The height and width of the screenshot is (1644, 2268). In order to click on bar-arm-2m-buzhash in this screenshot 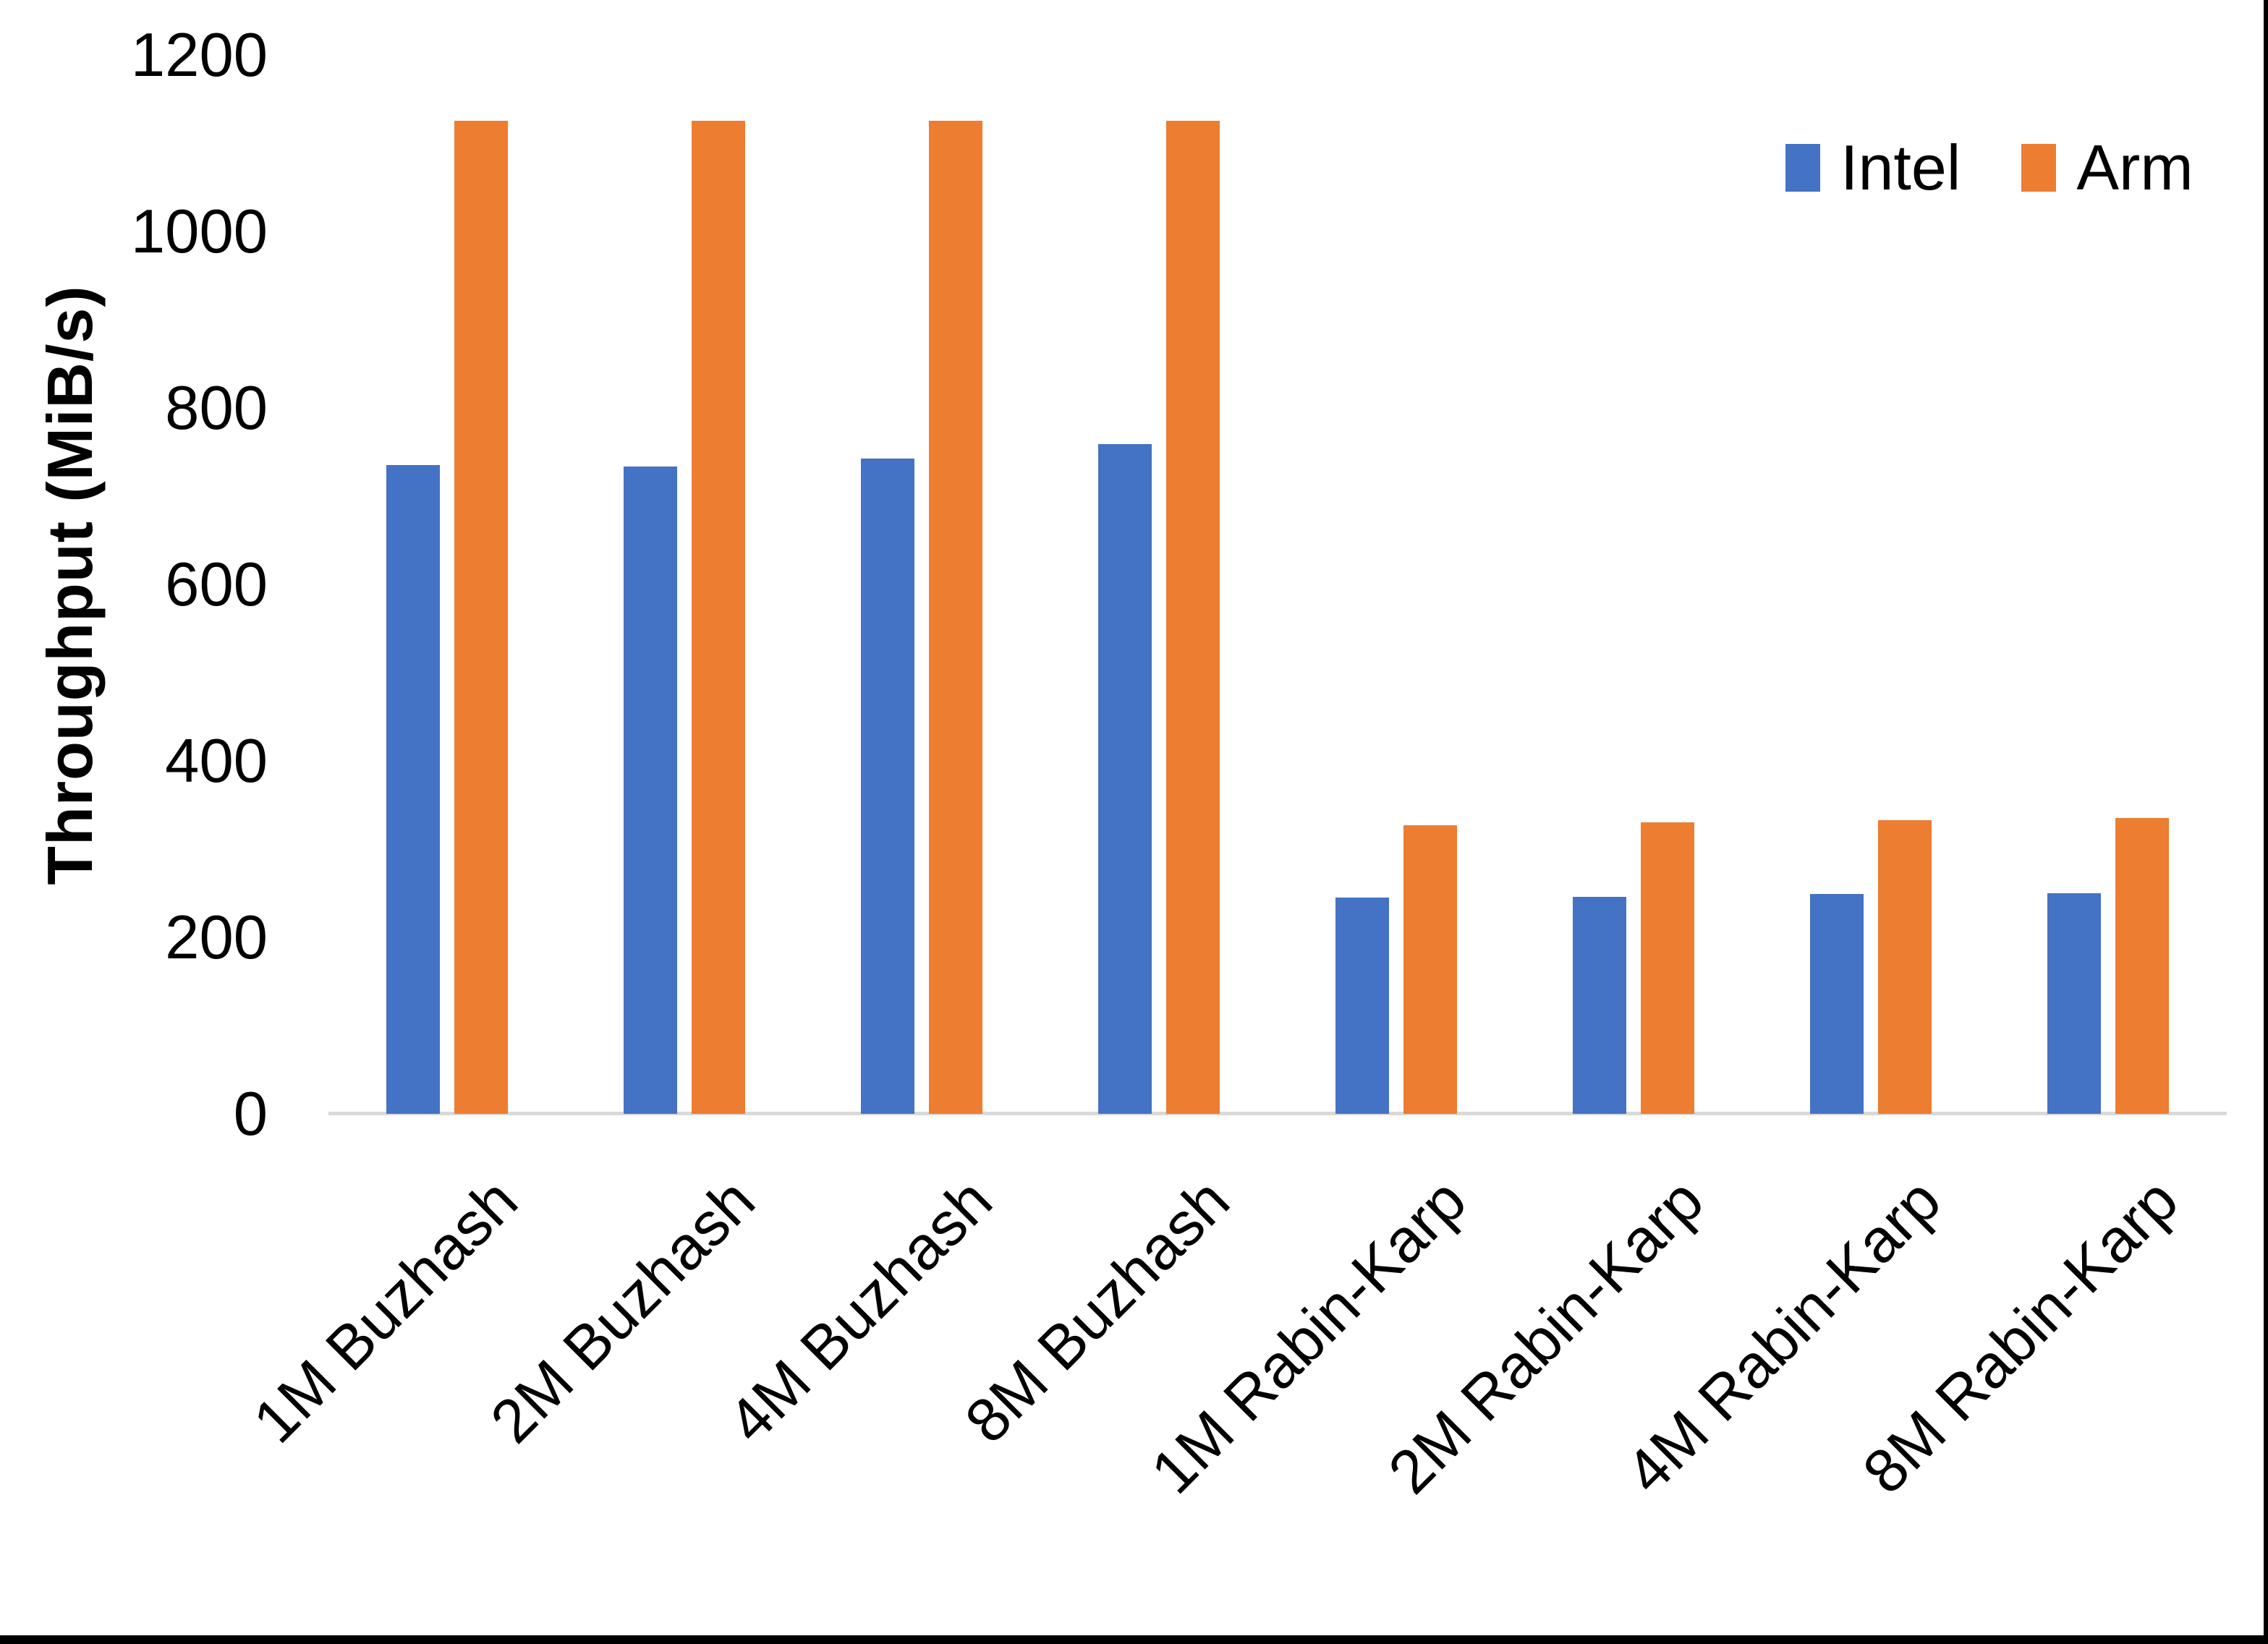, I will do `click(718, 617)`.